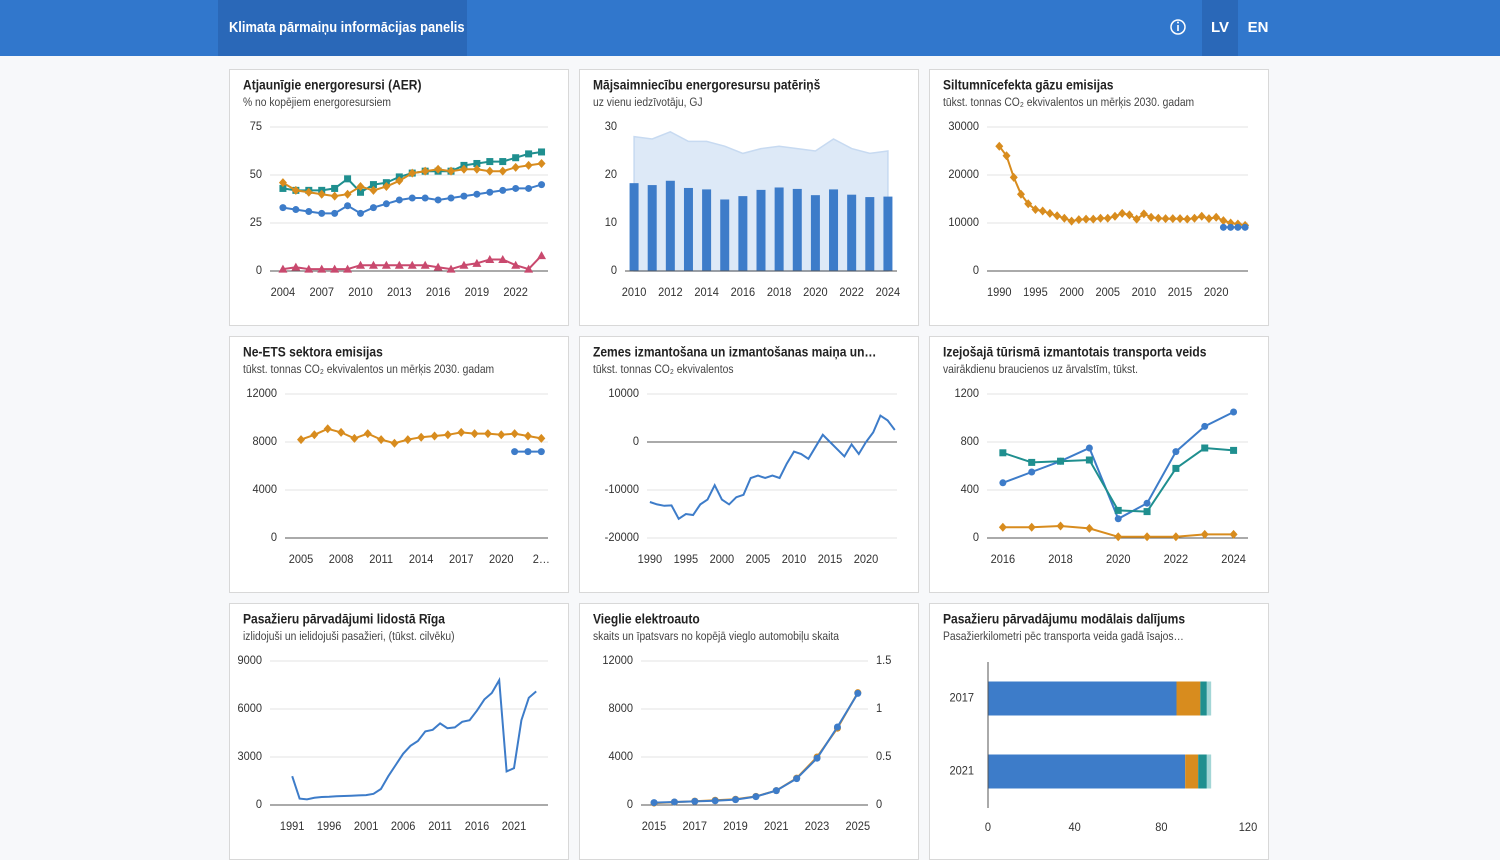  Describe the element at coordinates (1144, 293) in the screenshot. I see `x-tick-label: 2010` at that location.